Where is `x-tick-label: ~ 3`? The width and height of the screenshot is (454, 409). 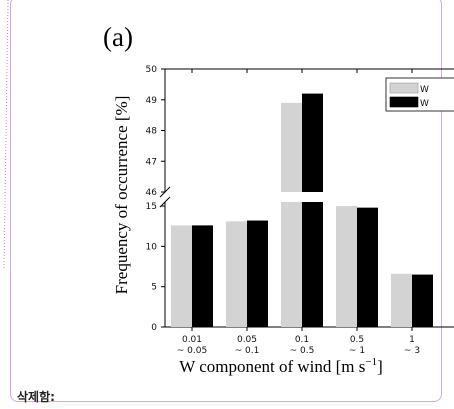
x-tick-label: ~ 3 is located at coordinates (412, 351).